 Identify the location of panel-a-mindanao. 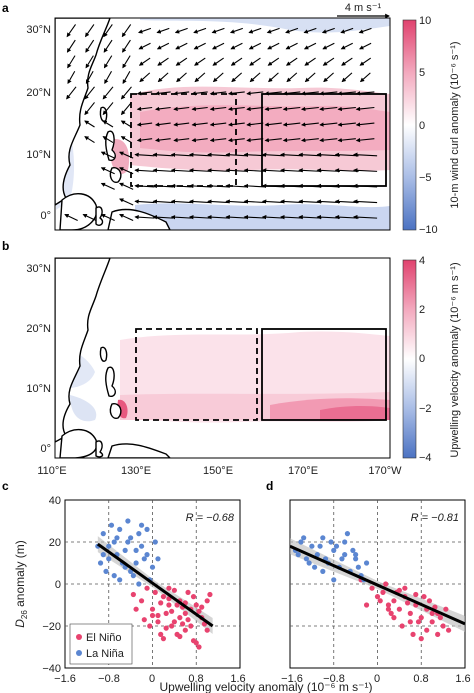
(115, 175).